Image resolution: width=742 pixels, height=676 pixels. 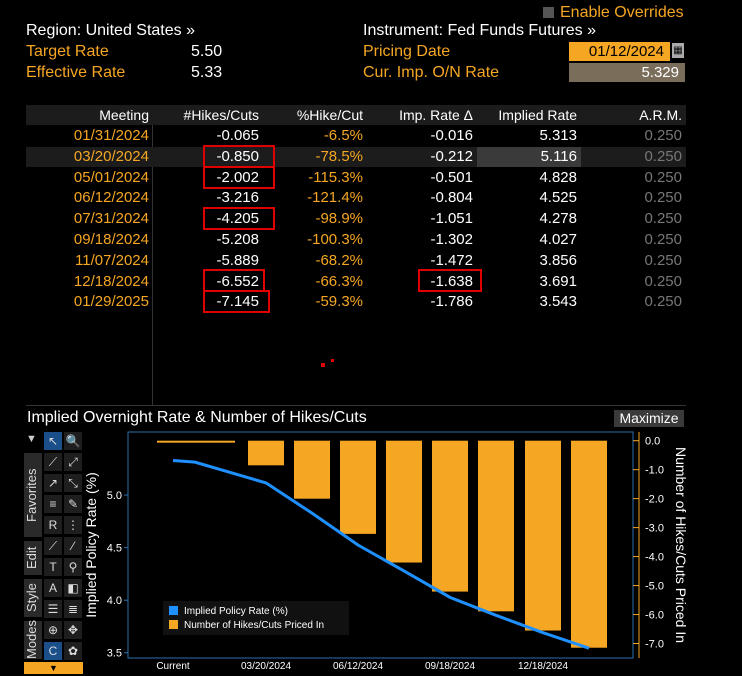 I want to click on annotation-box, so click(x=236, y=301).